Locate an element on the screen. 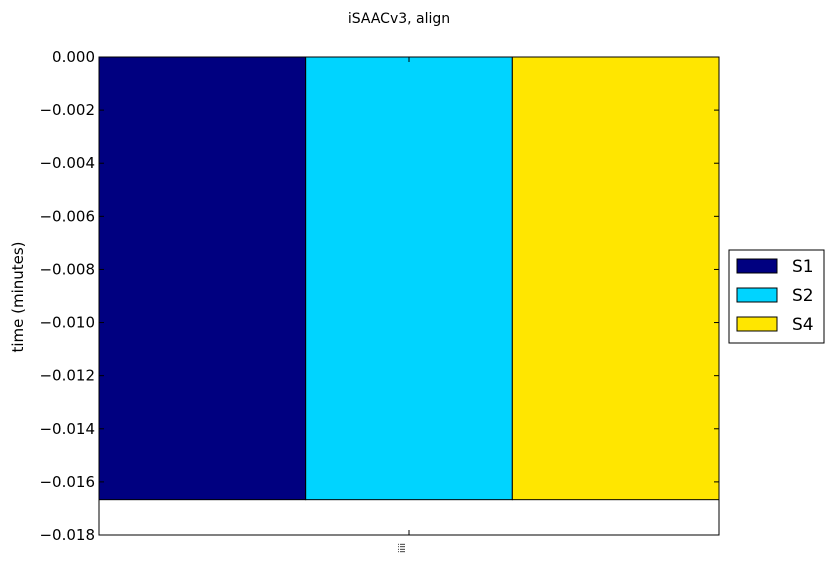  y-tick-label: −0.010 is located at coordinates (67, 323).